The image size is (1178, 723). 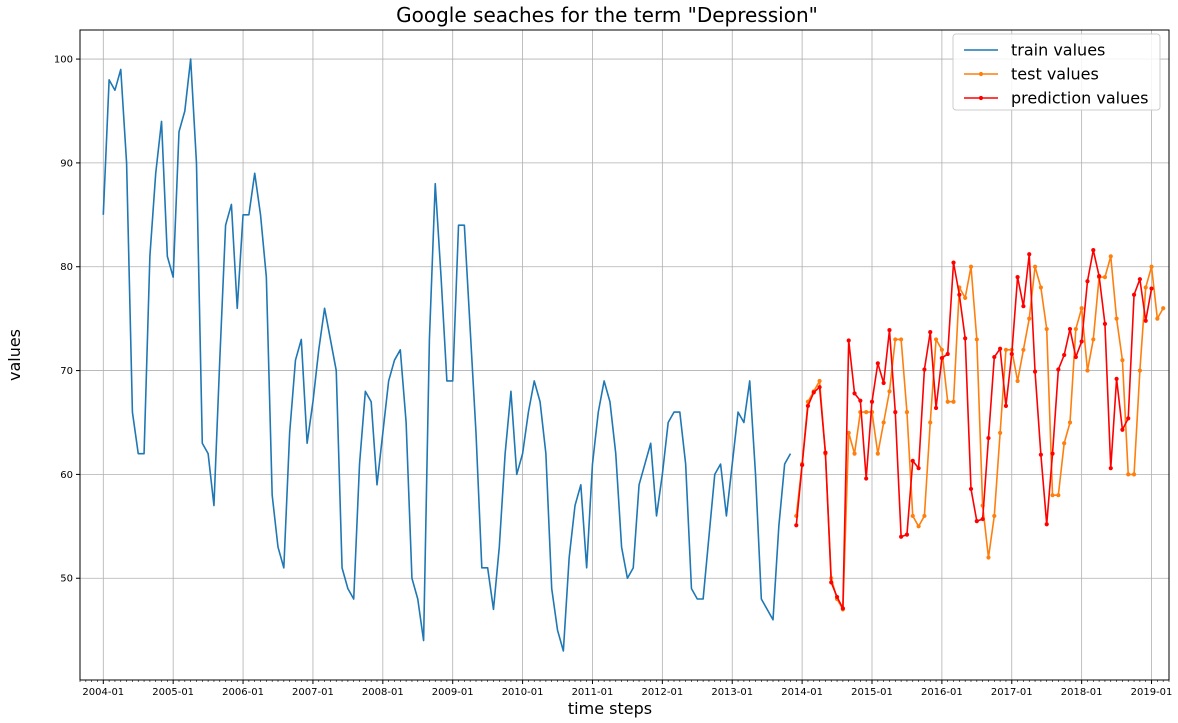 What do you see at coordinates (383, 692) in the screenshot?
I see `x-tick-label: 2008-01` at bounding box center [383, 692].